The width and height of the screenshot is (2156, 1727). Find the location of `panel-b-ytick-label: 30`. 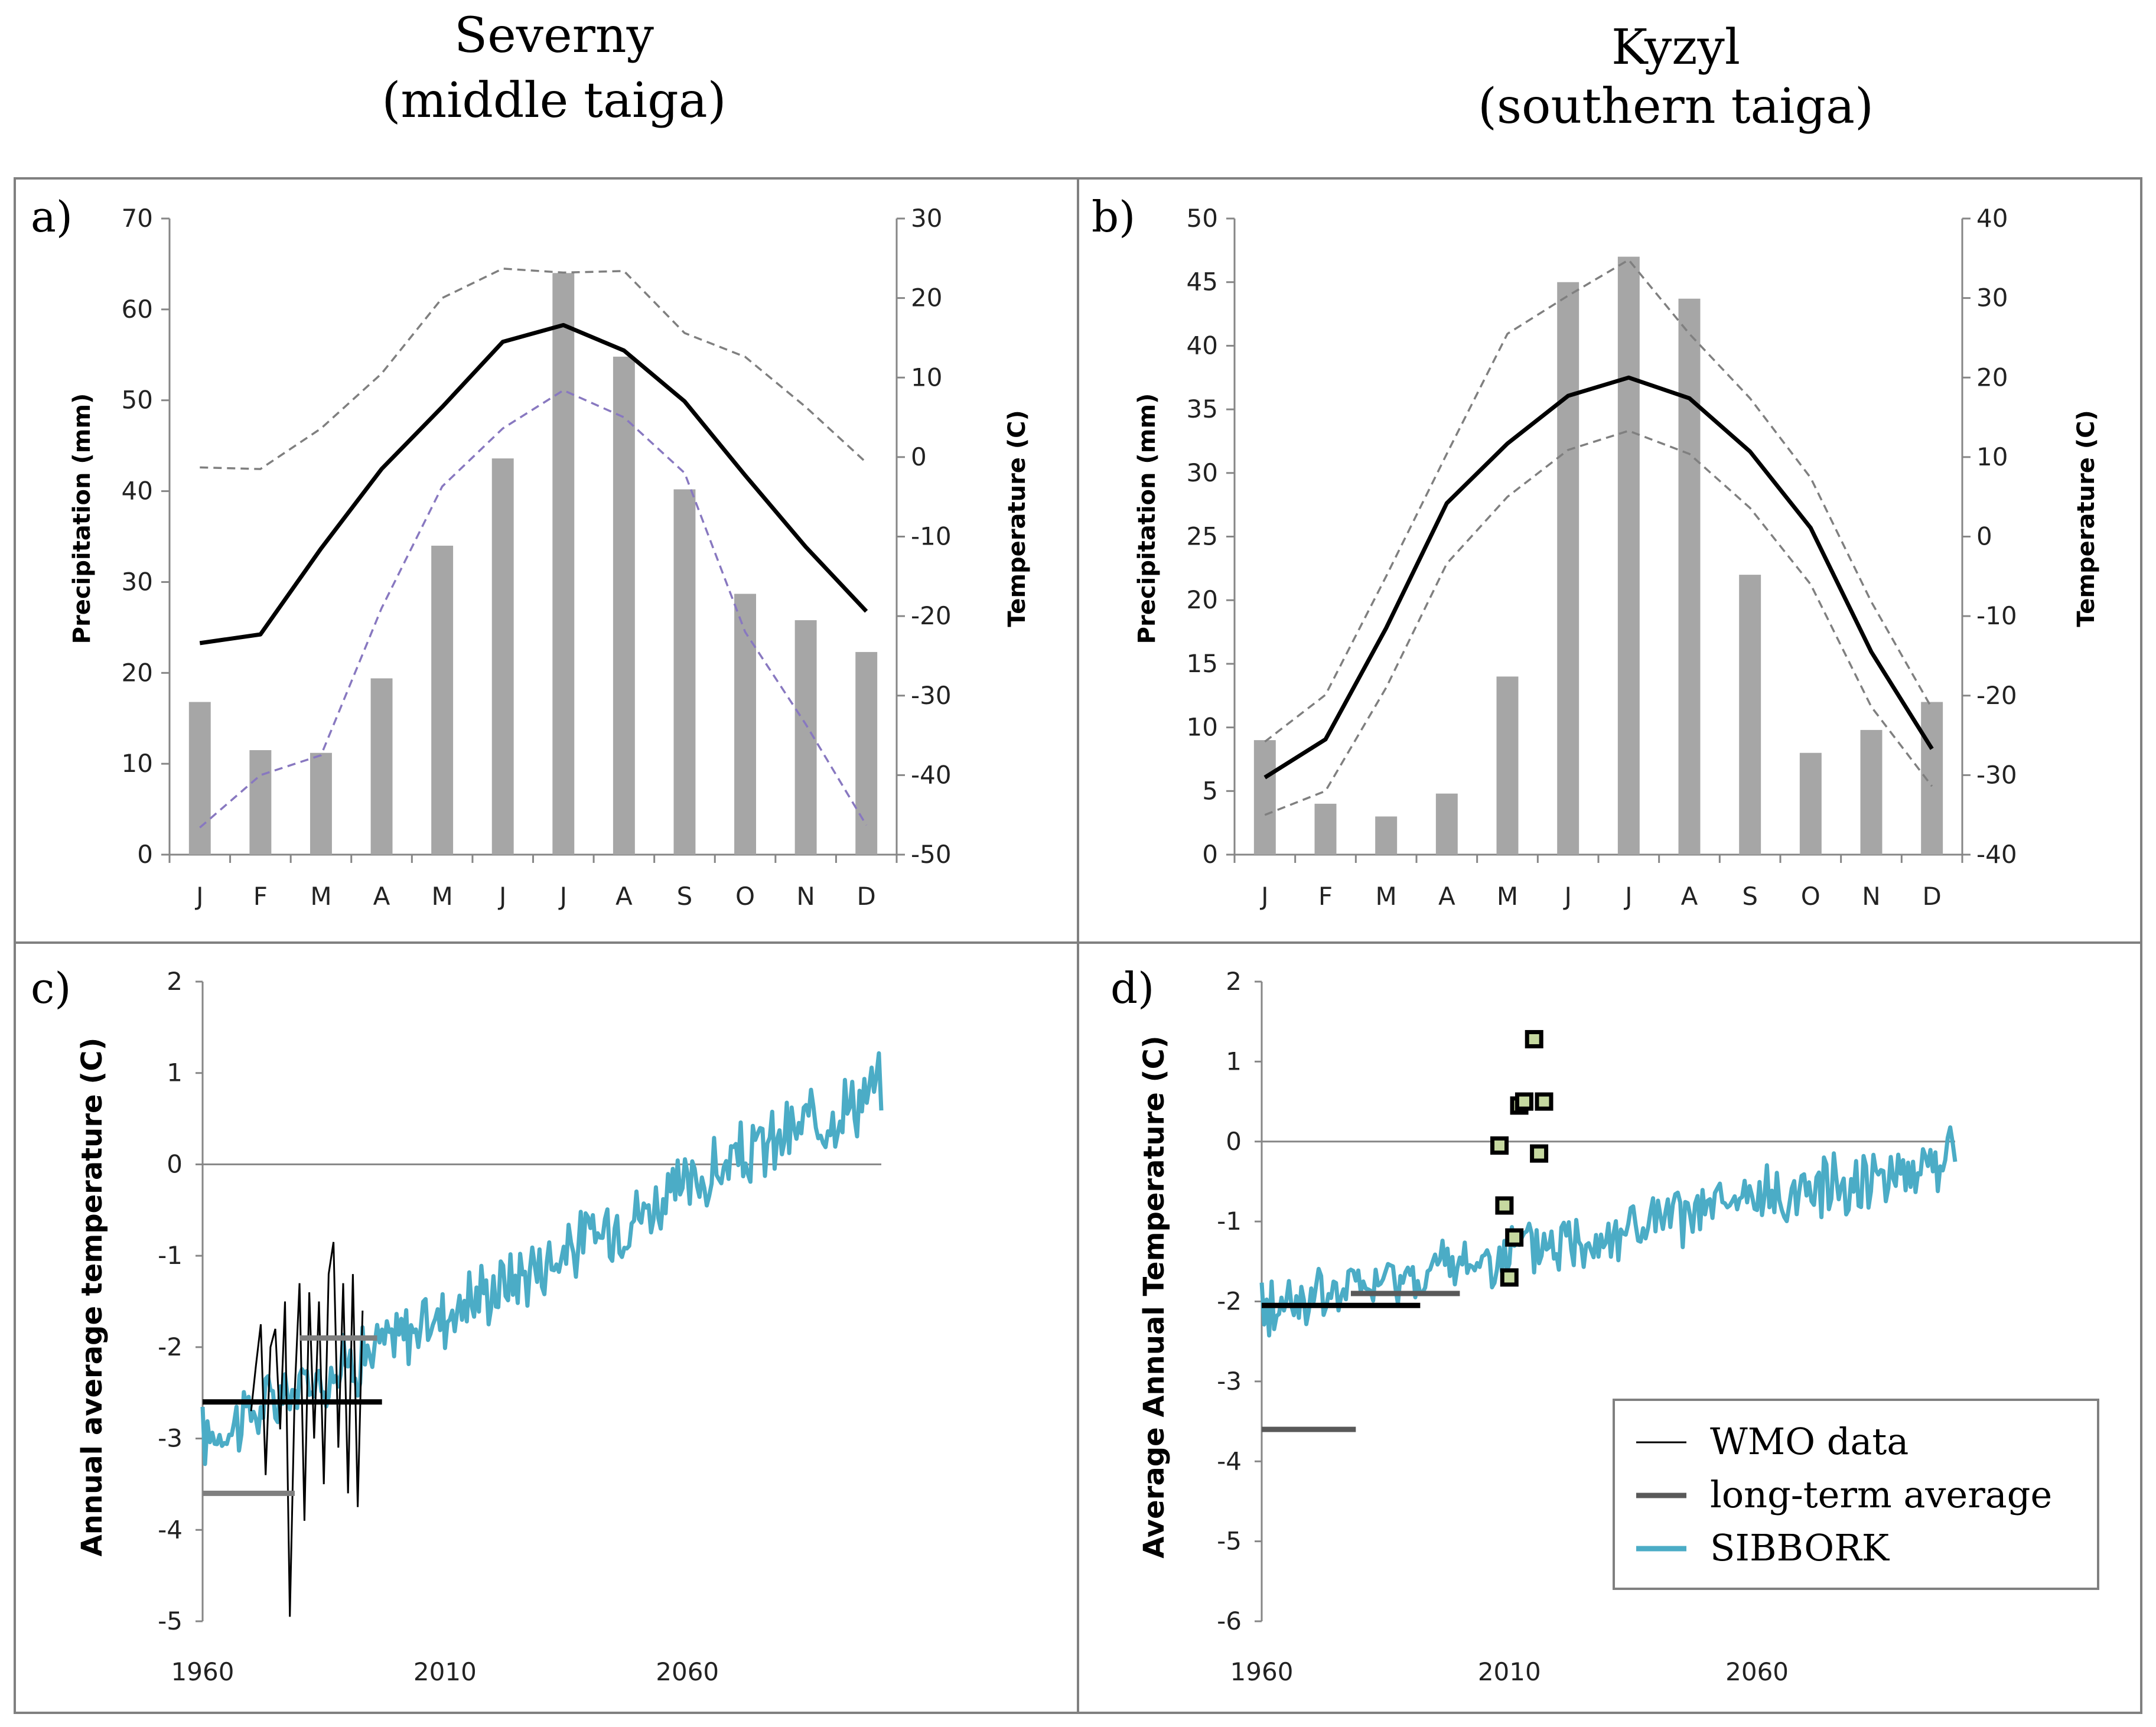

panel-b-ytick-label: 30 is located at coordinates (1202, 473).